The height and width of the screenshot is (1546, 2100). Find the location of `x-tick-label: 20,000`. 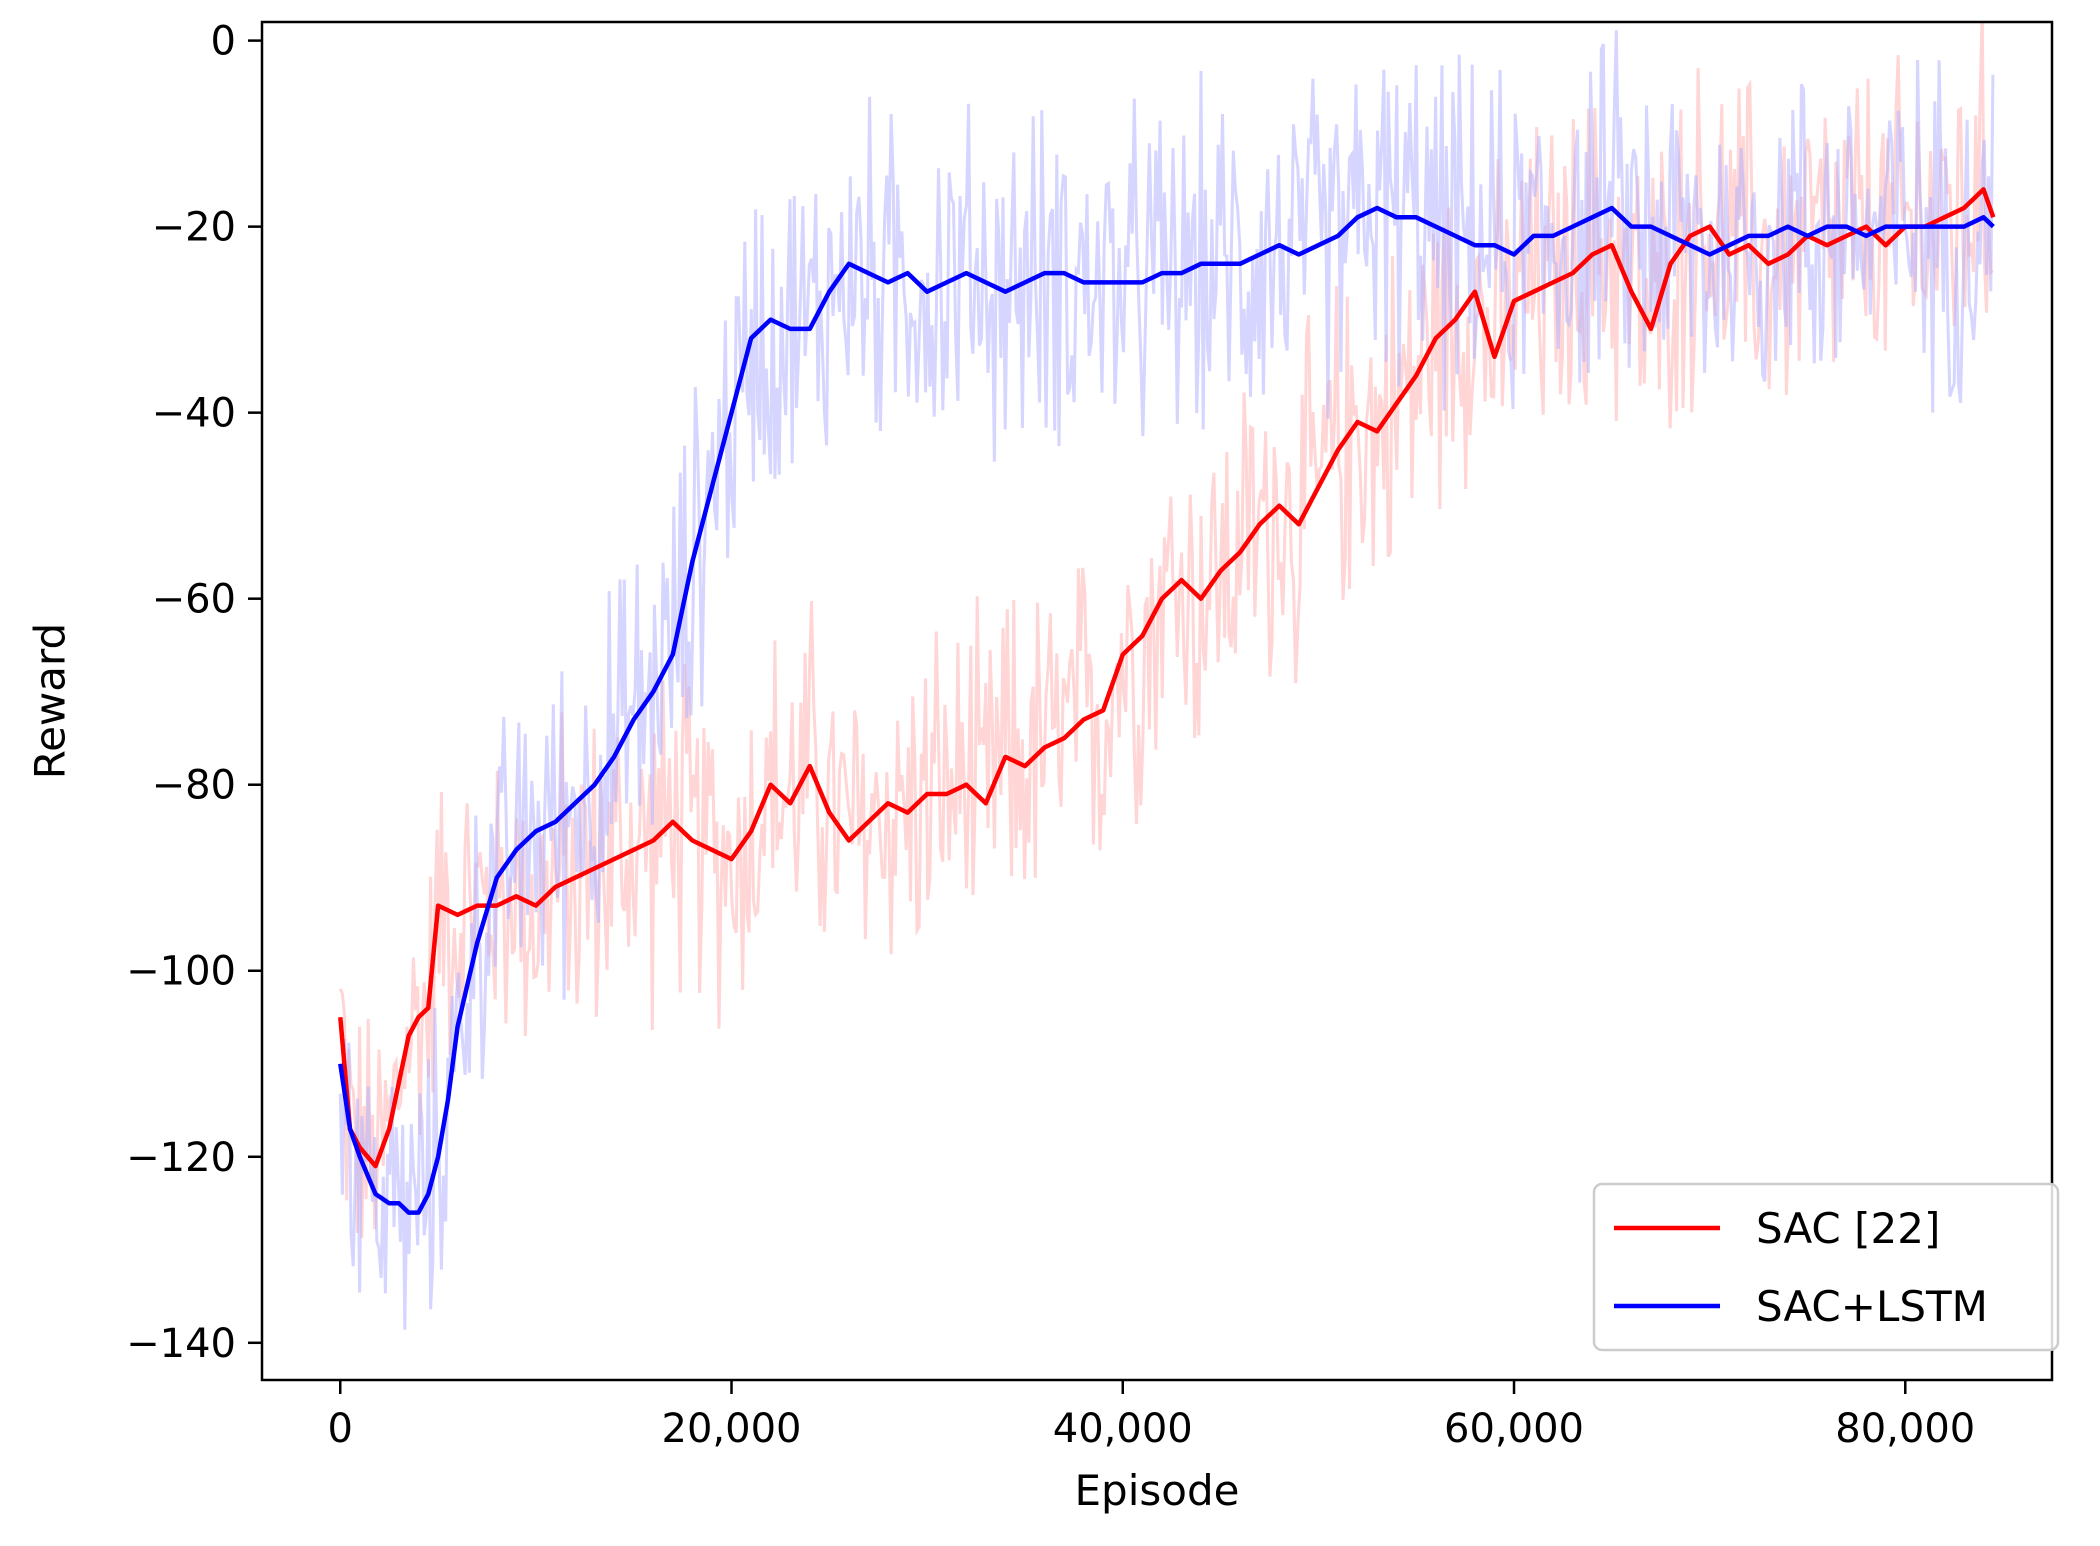

x-tick-label: 20,000 is located at coordinates (732, 1429).